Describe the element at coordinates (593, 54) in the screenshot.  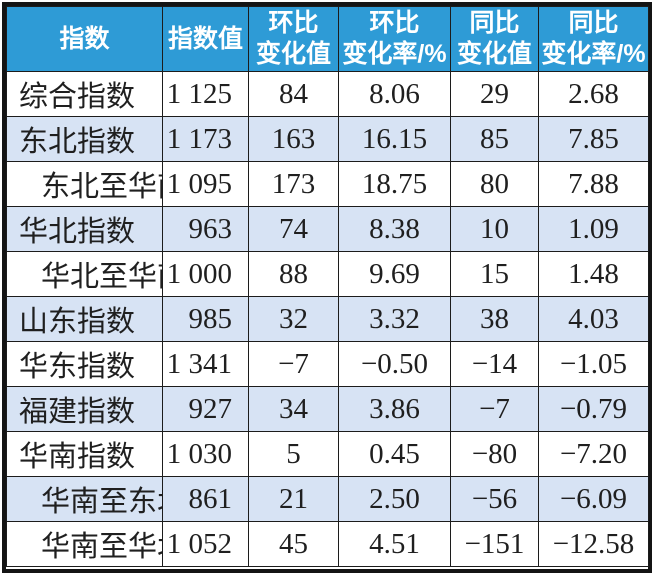
I see `col-header-yoy-rate-line2: 变化率/%` at that location.